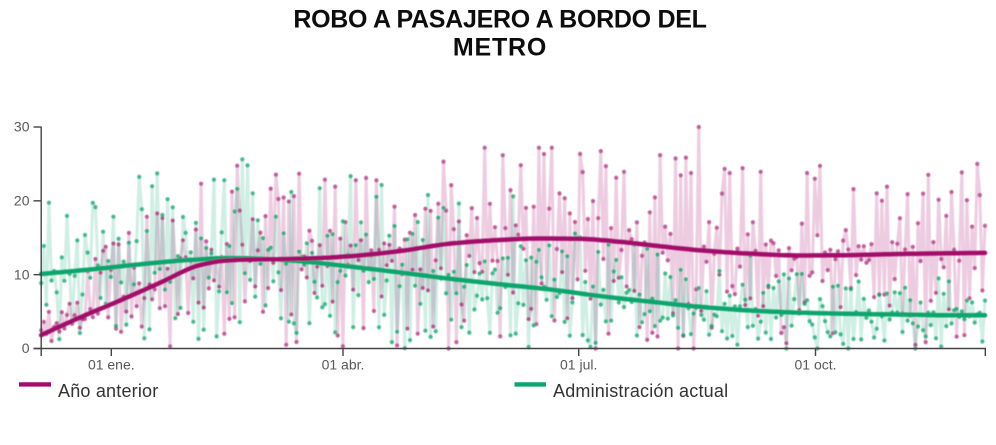  What do you see at coordinates (640, 391) in the screenshot?
I see `svg-text: Administración actual` at bounding box center [640, 391].